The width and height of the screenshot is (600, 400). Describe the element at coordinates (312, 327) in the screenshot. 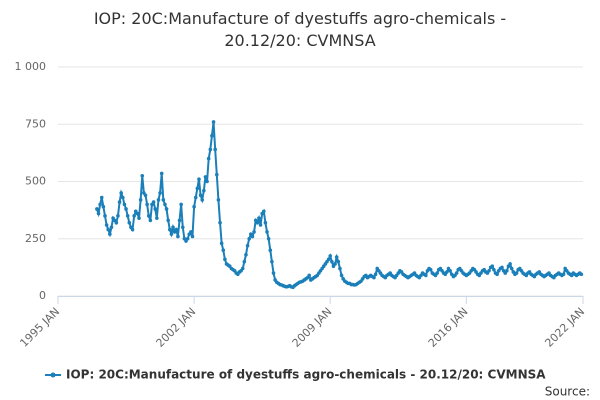

I see `x-tick-label: 2009 JAN` at that location.